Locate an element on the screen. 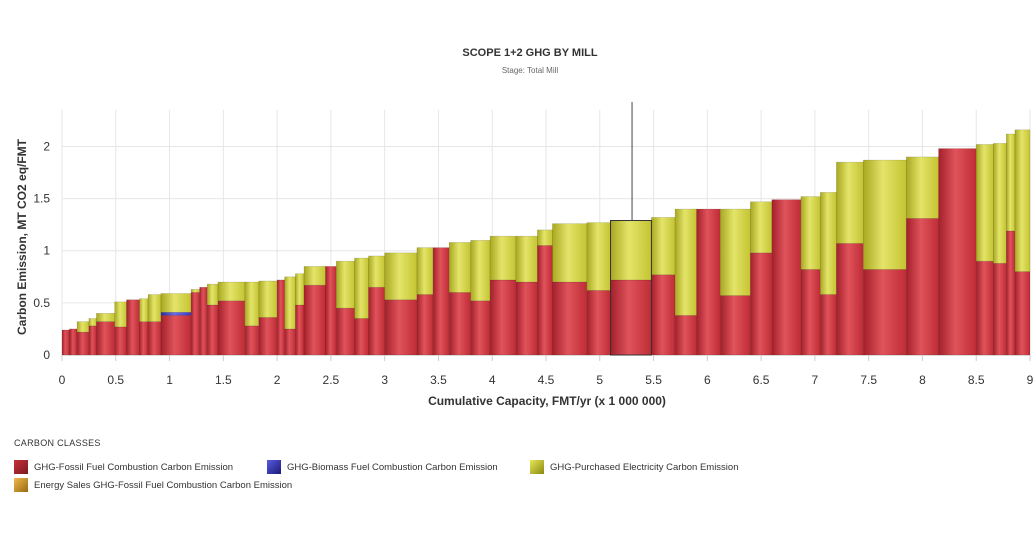  chart-highlight is located at coordinates (631, 229).